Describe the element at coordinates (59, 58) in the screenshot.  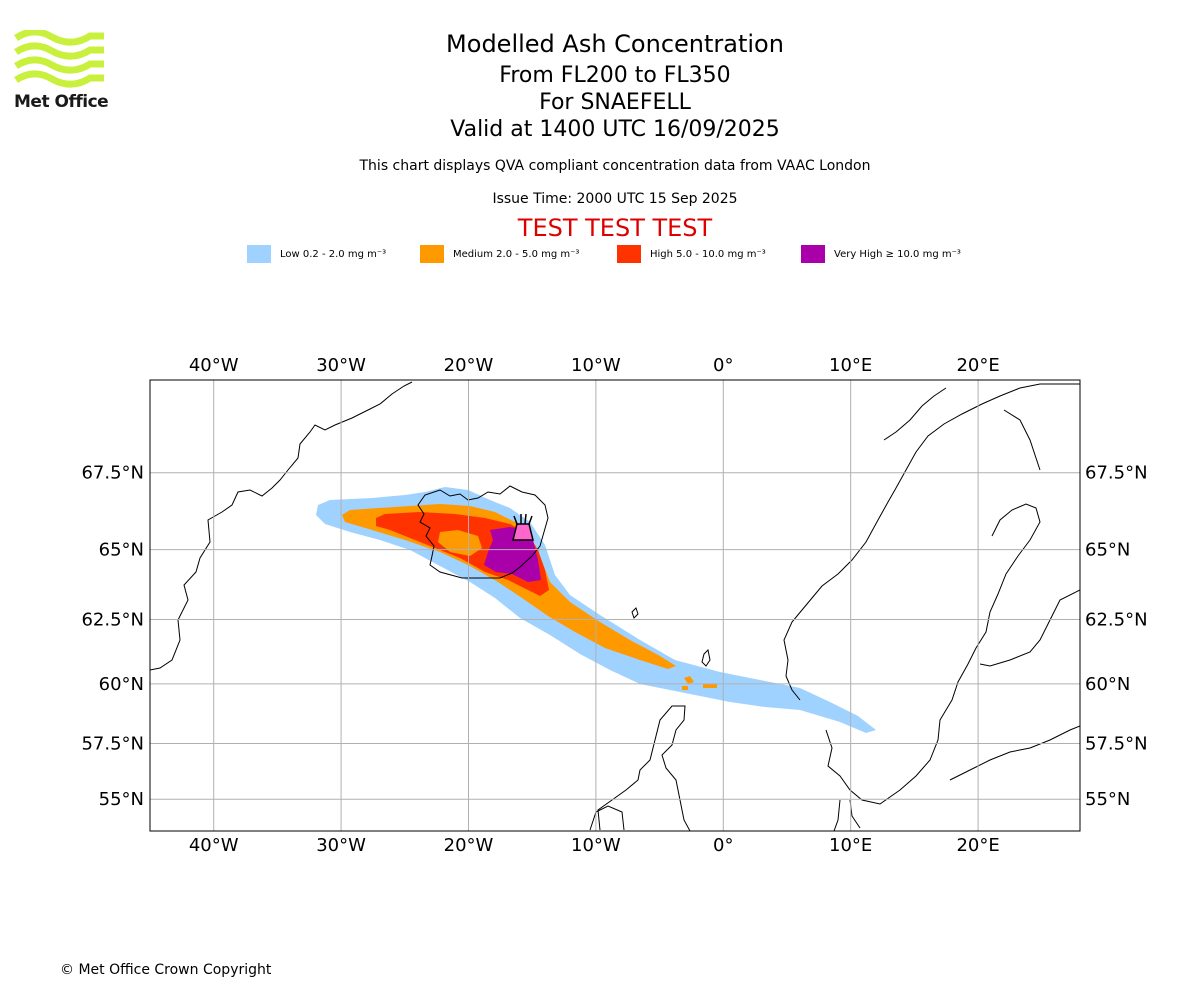
I see `met-office-wave-logo` at that location.